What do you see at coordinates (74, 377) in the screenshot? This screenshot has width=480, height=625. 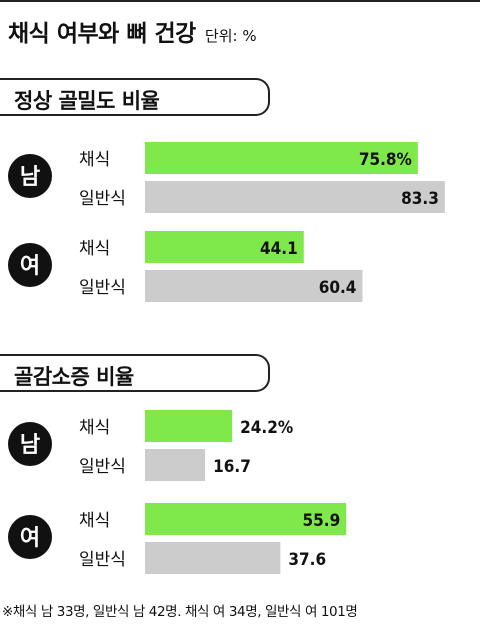 I see `section-title: 골감소증 비율` at bounding box center [74, 377].